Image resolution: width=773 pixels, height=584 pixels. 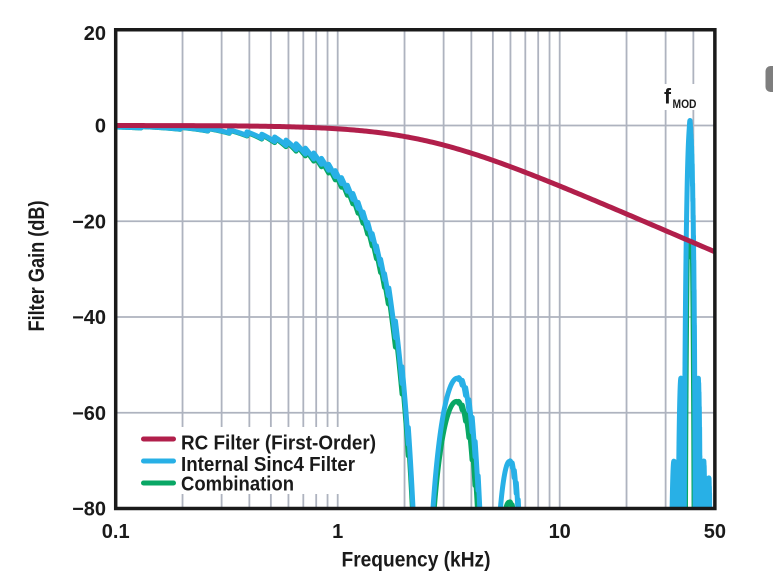 I want to click on svg-text: 0.1, so click(x=116, y=532).